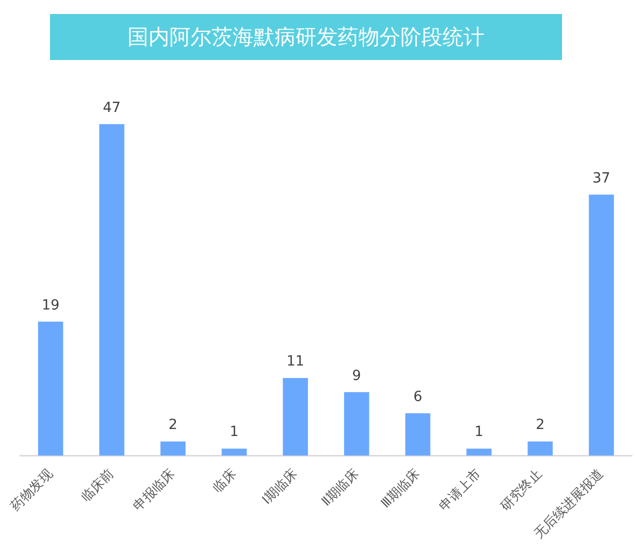 This screenshot has width=636, height=549. I want to click on x-tick-label: 申请上市, so click(460, 490).